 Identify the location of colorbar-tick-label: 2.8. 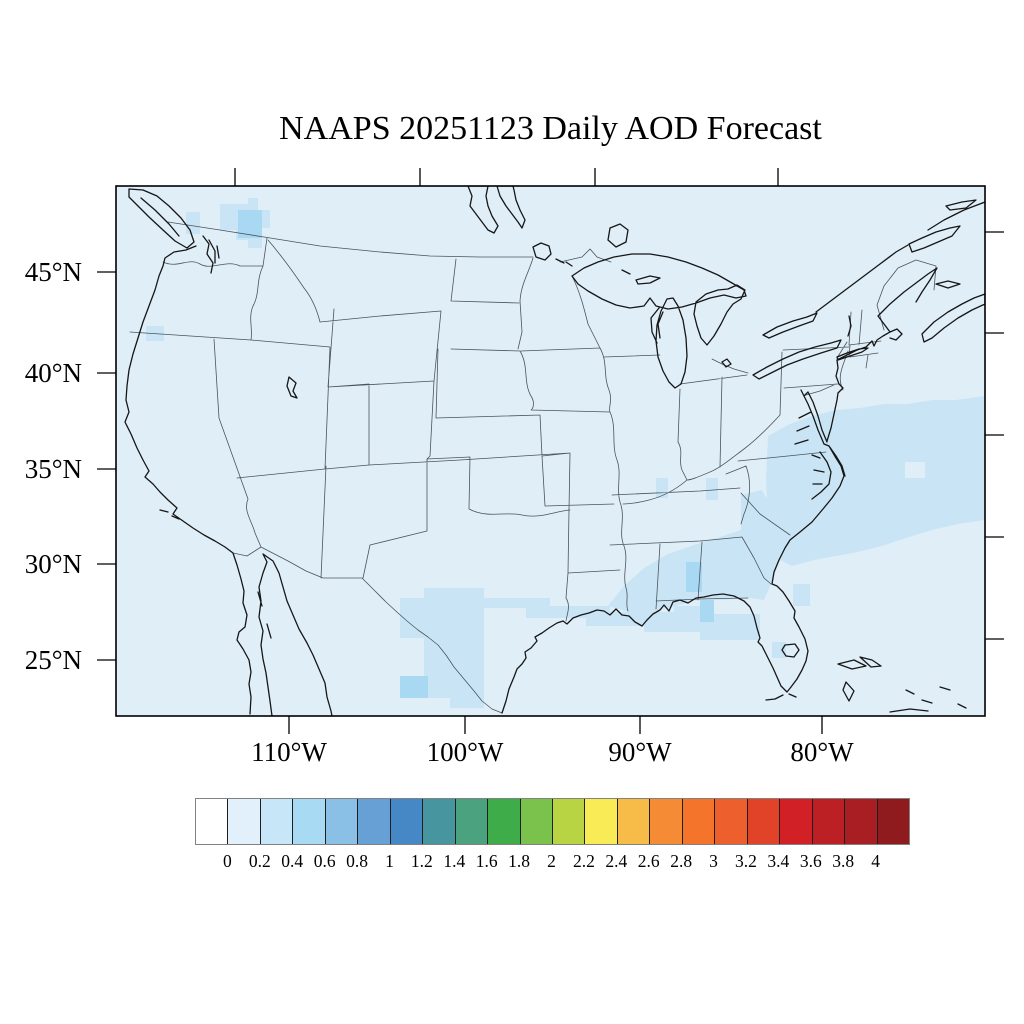
(681, 861).